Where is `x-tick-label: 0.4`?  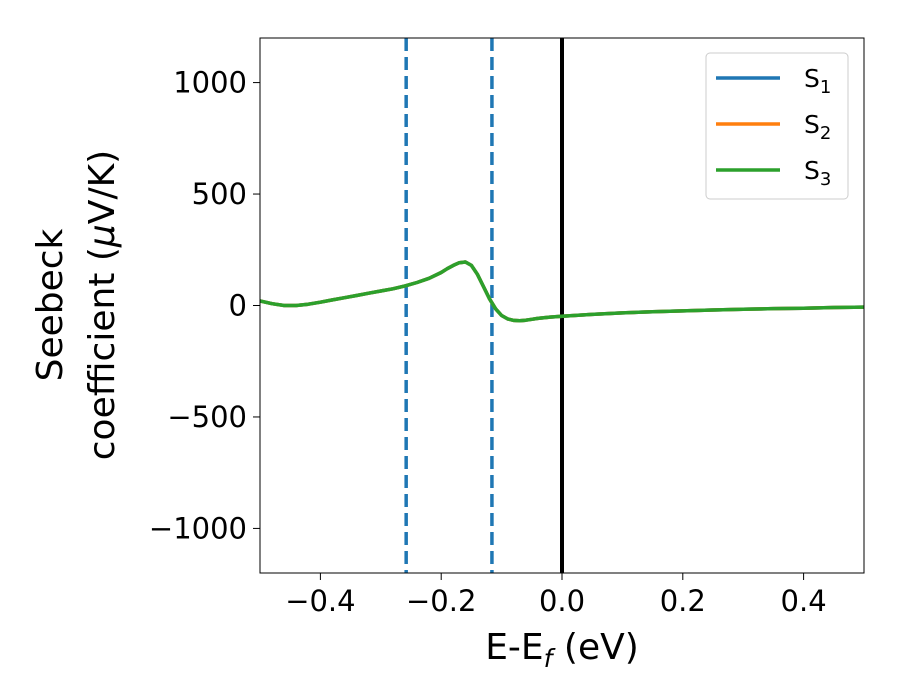
x-tick-label: 0.4 is located at coordinates (804, 601).